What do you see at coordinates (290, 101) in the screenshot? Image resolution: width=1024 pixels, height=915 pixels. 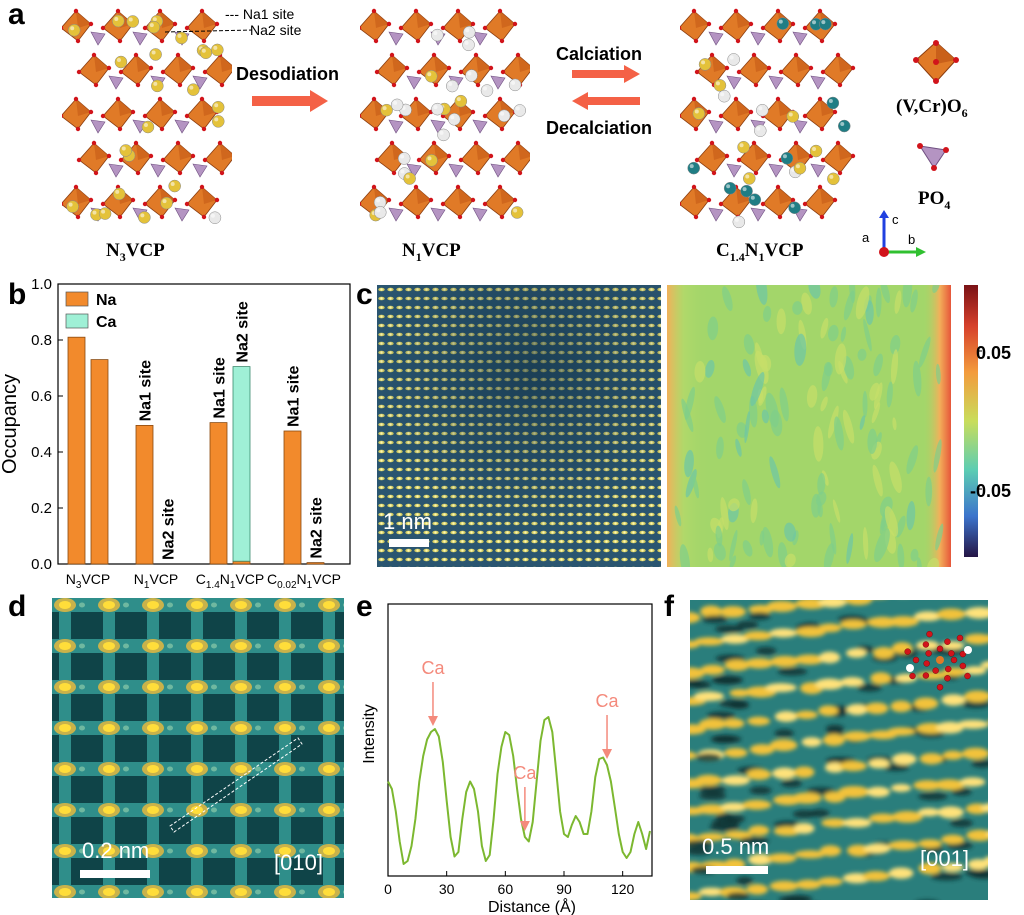 I see `desodiation-arrow` at bounding box center [290, 101].